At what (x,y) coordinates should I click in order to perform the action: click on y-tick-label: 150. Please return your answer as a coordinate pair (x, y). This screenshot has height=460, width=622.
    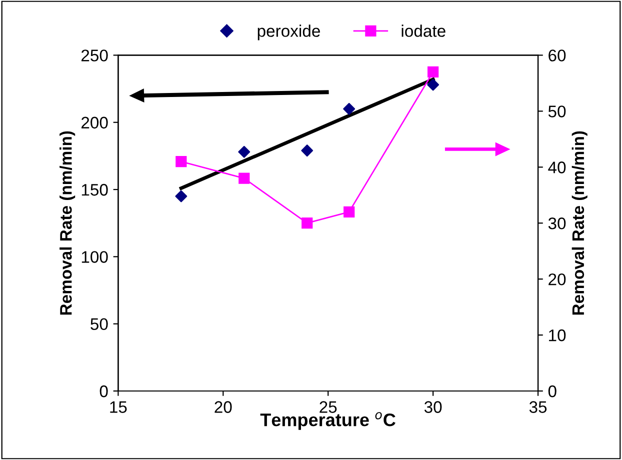
    Looking at the image, I should click on (95, 190).